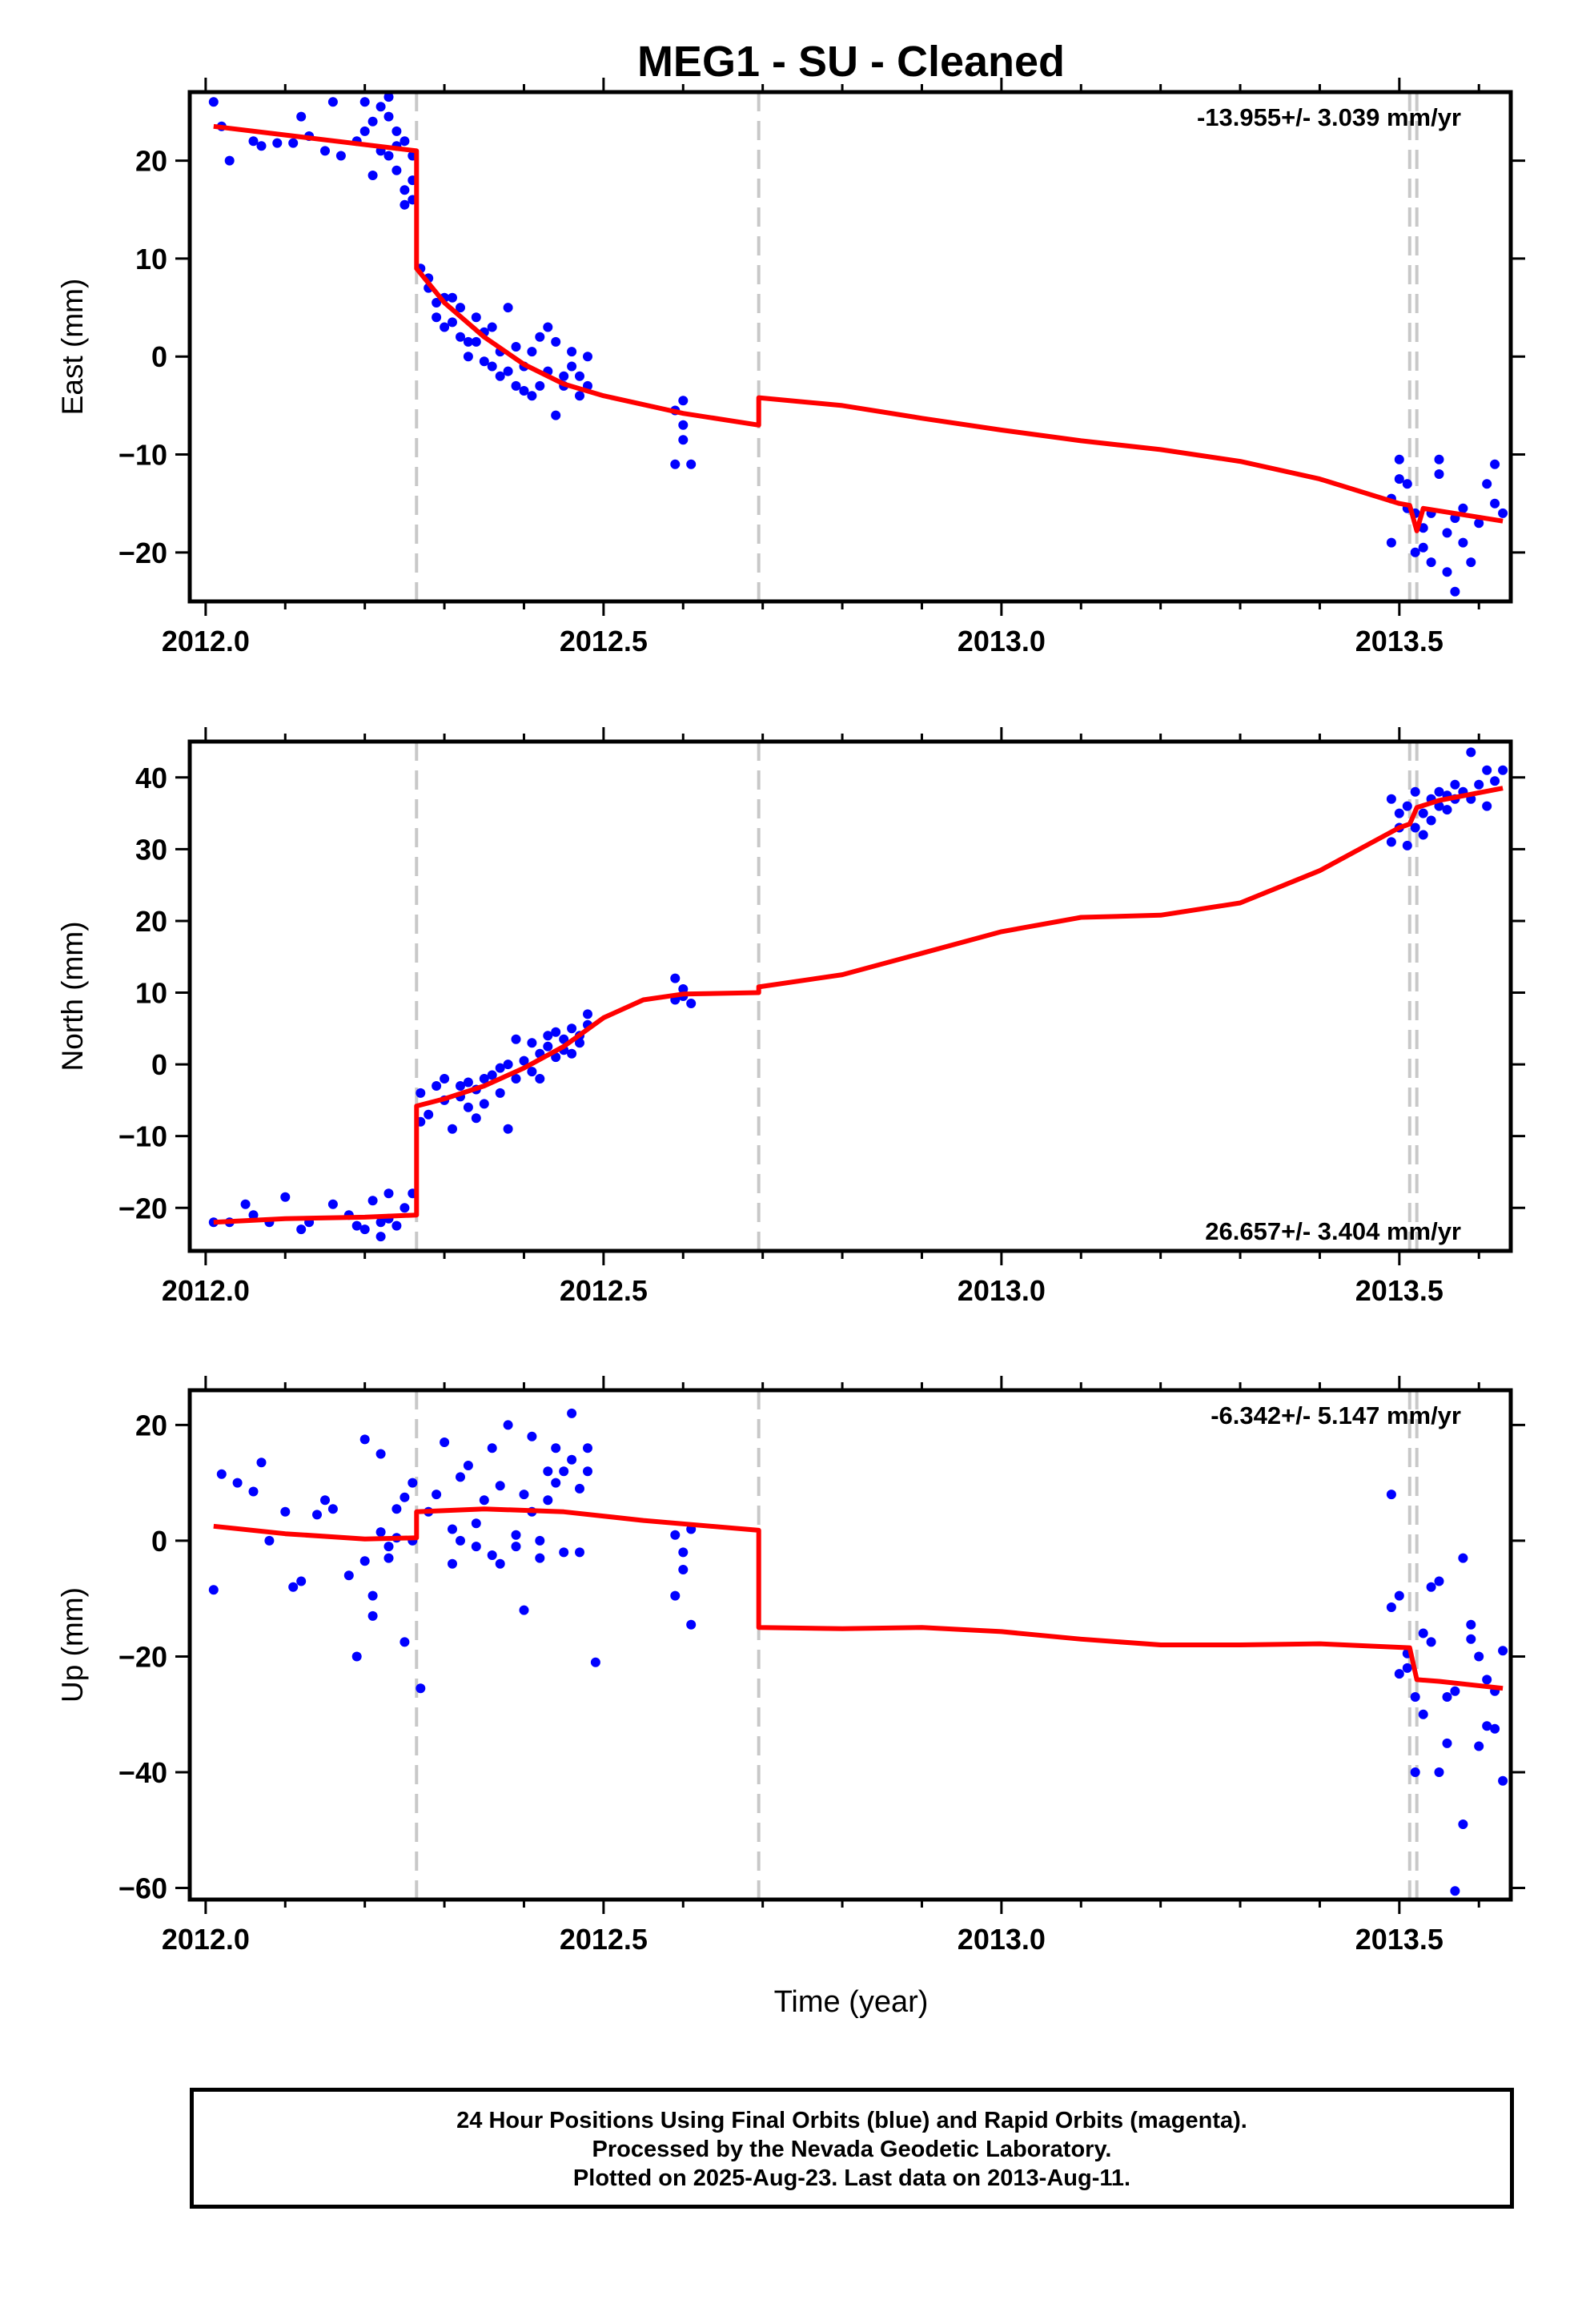 The width and height of the screenshot is (1582, 2324). Describe the element at coordinates (151, 161) in the screenshot. I see `east-y-tick-label: 20` at that location.